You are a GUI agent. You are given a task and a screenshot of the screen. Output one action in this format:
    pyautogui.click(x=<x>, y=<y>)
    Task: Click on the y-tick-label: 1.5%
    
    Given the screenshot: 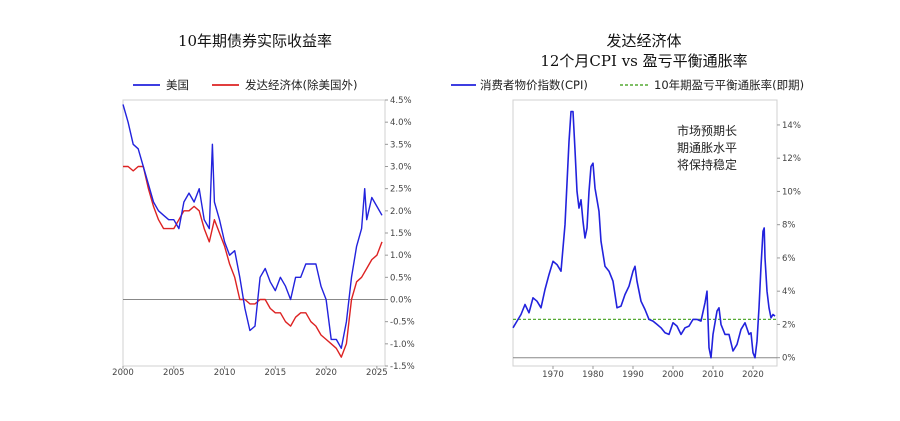 What is the action you would take?
    pyautogui.click(x=401, y=234)
    